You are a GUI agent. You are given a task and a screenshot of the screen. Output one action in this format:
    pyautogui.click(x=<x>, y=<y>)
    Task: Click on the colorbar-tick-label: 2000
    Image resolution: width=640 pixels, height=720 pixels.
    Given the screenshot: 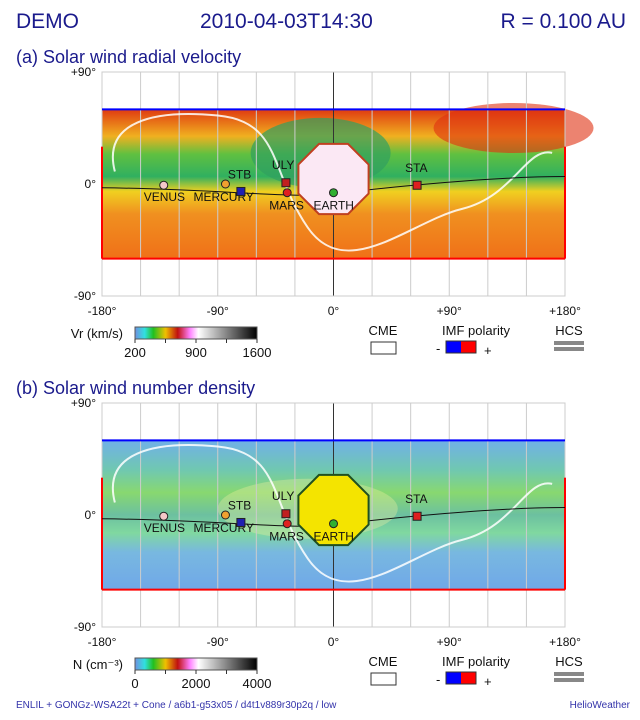 What is the action you would take?
    pyautogui.click(x=196, y=683)
    